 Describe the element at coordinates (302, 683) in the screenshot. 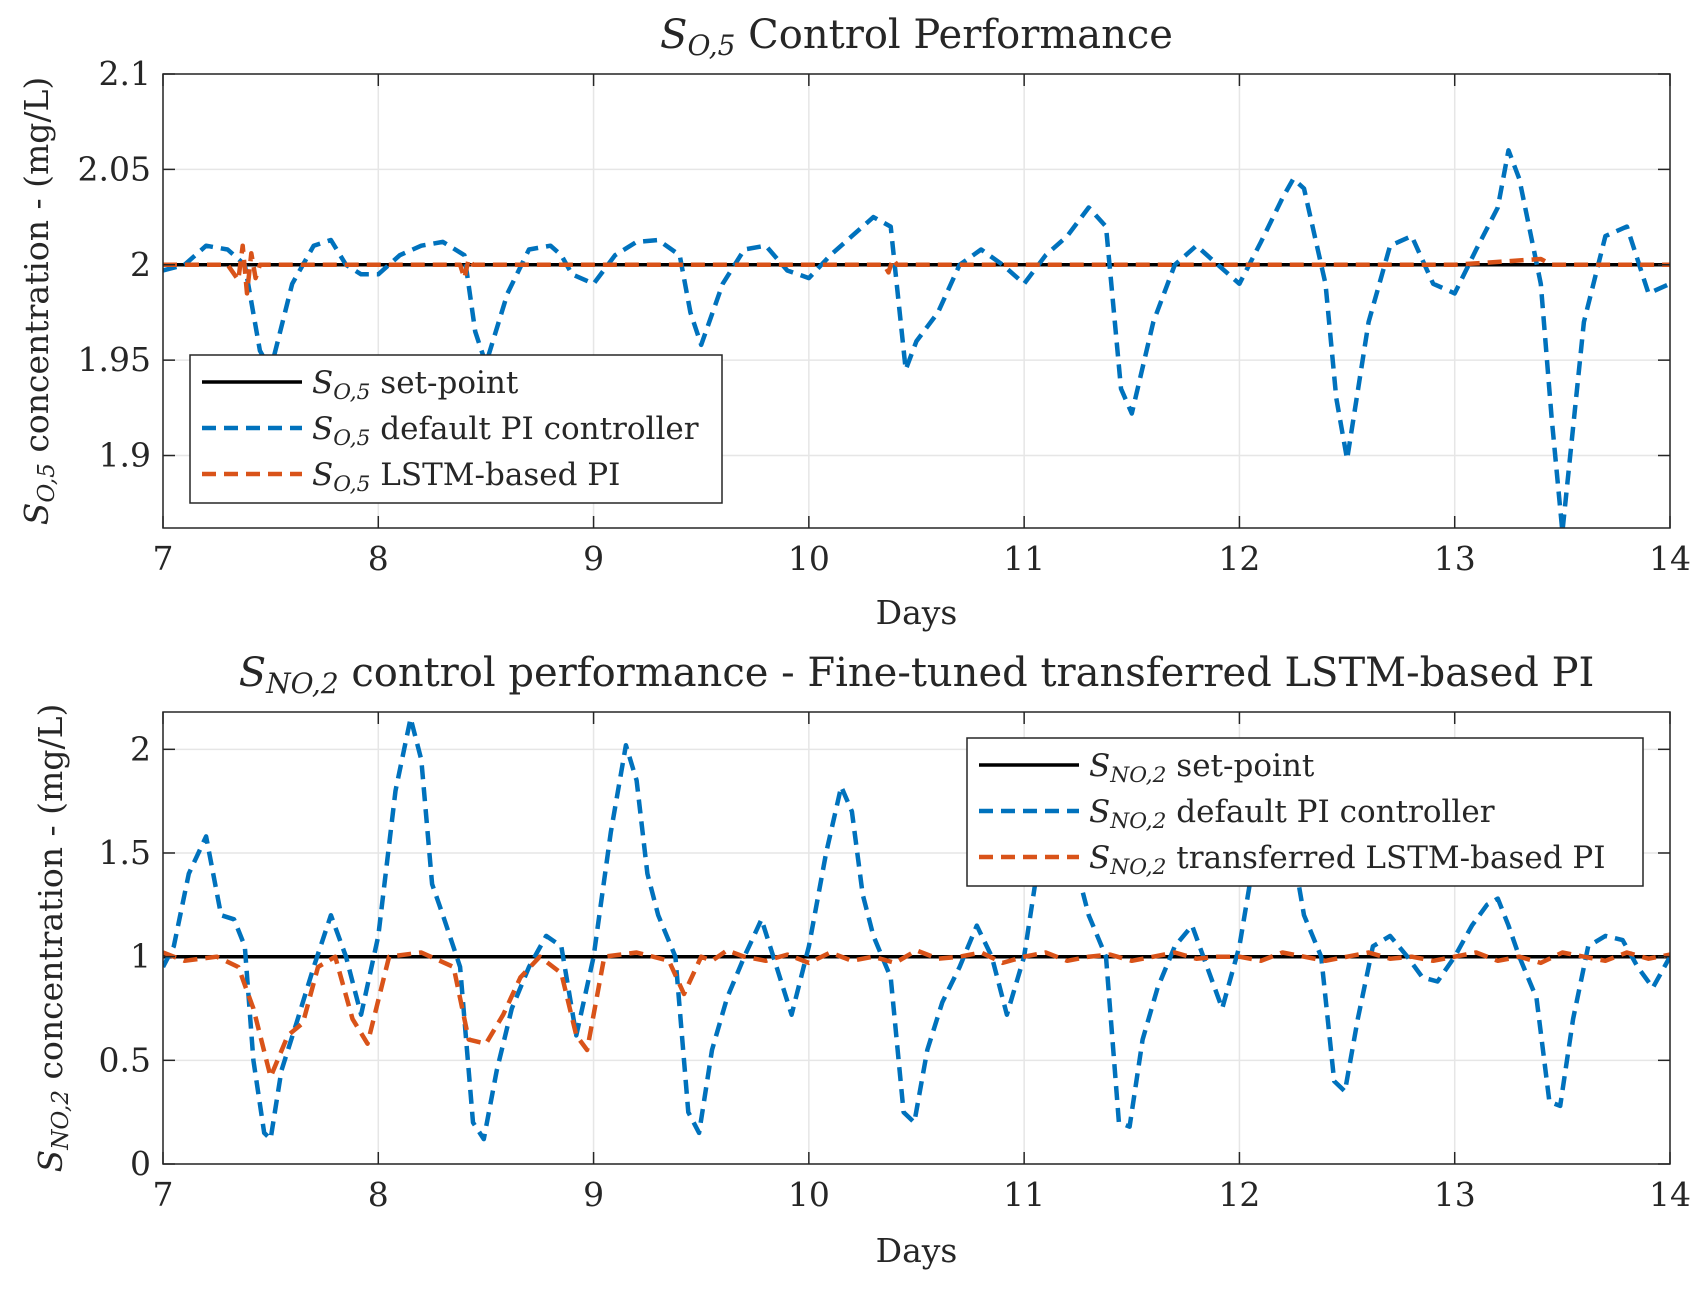

I see `chart-title-subscript: NO,2` at that location.